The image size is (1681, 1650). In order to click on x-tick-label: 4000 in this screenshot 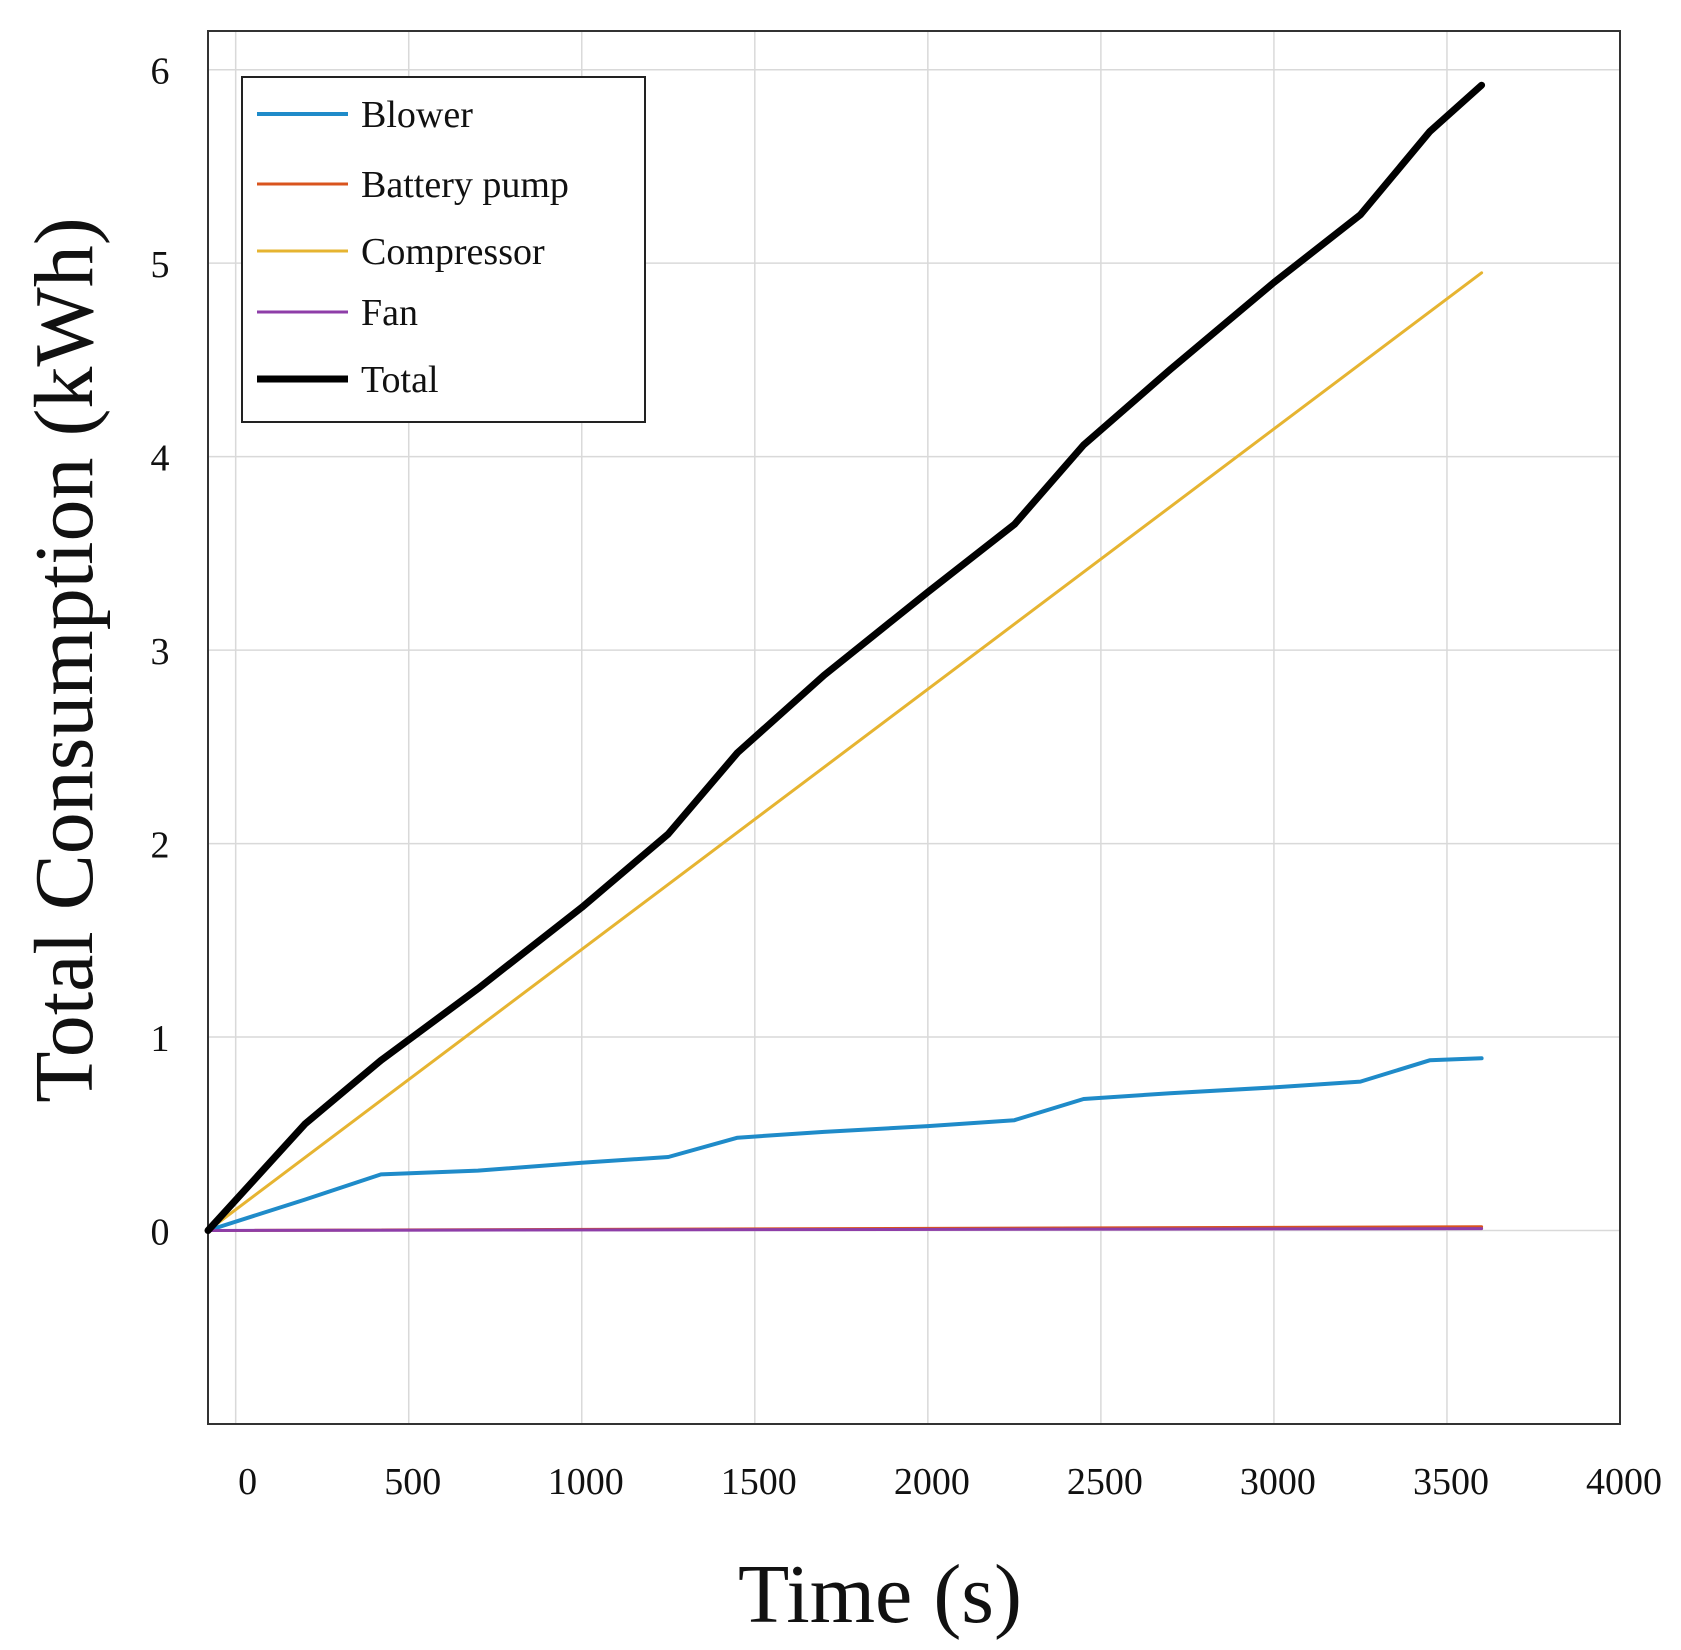, I will do `click(1624, 1482)`.